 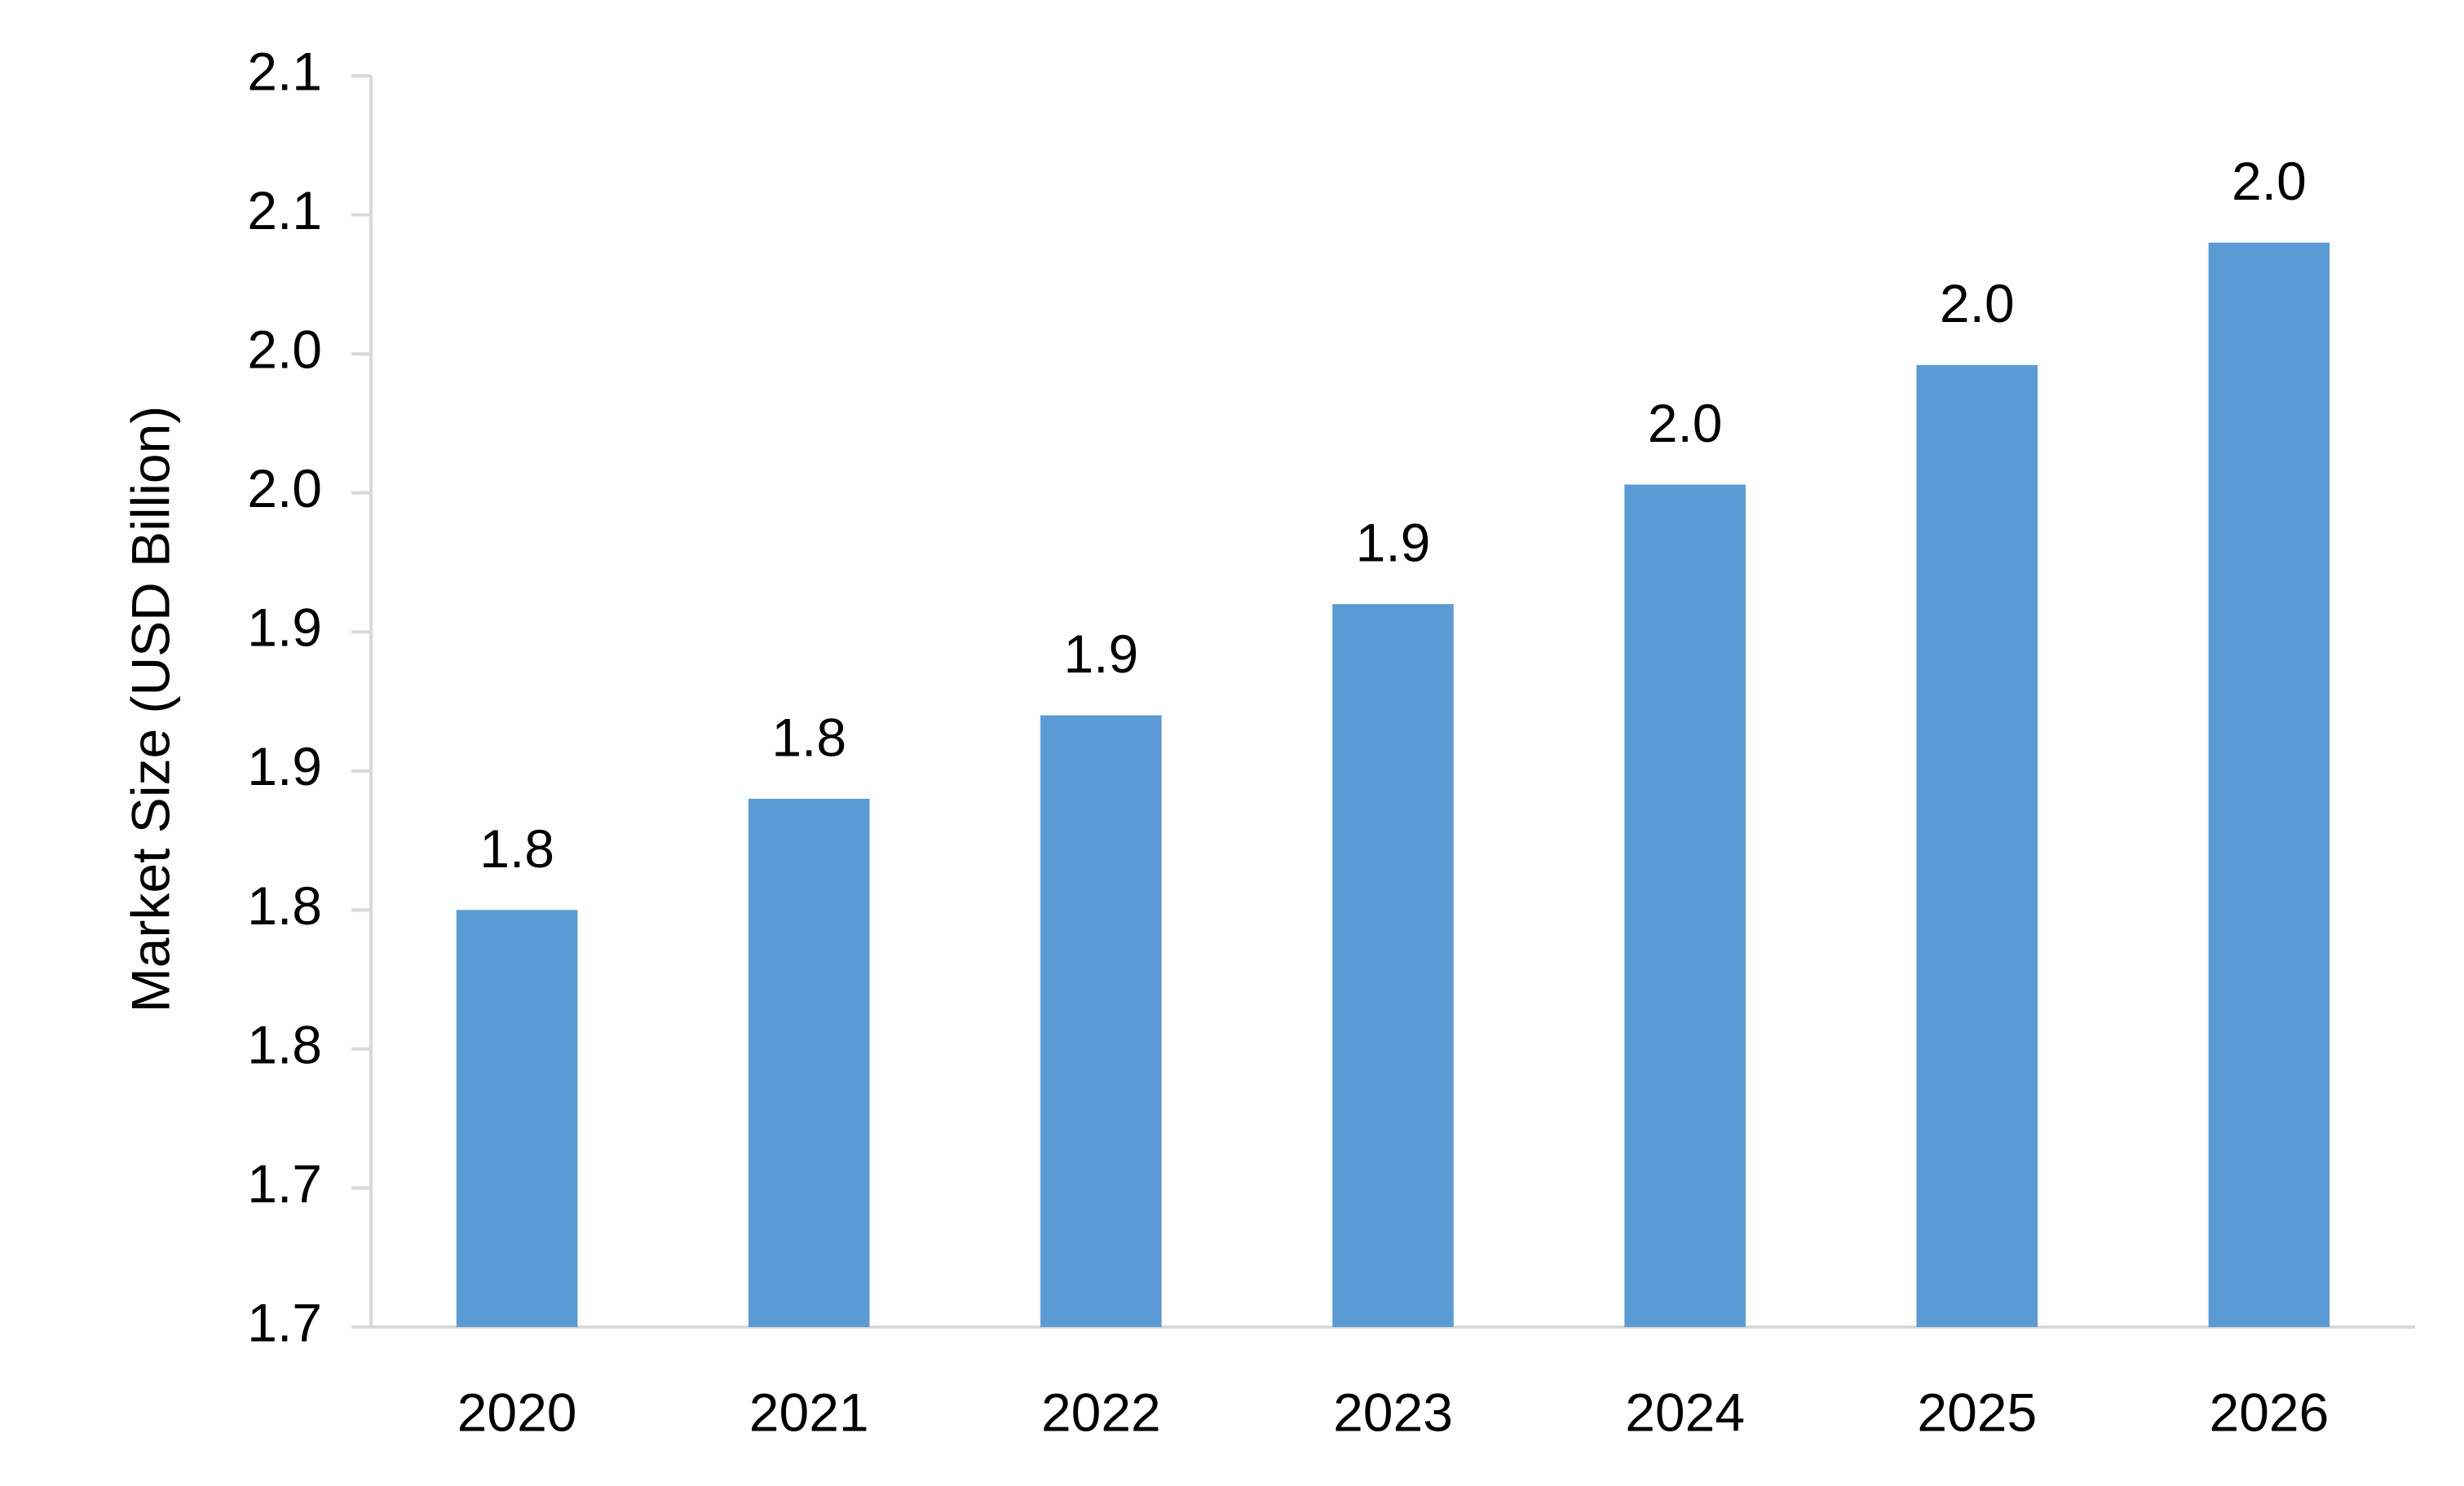 What do you see at coordinates (517, 1412) in the screenshot?
I see `x-tick-label-2020: 2020` at bounding box center [517, 1412].